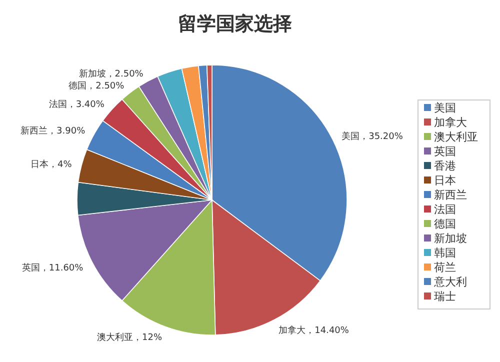 This screenshot has width=500, height=362. Describe the element at coordinates (373, 136) in the screenshot. I see `data-label: 美国，35.20%` at that location.